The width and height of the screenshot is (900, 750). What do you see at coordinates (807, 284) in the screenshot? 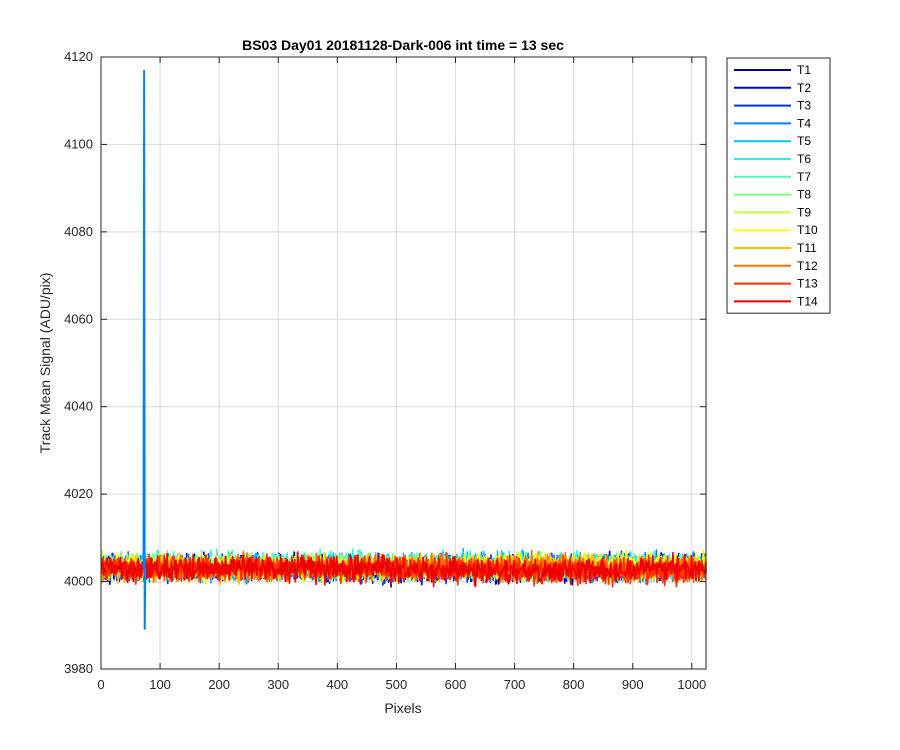
I see `legend-label-t13: T13` at bounding box center [807, 284].